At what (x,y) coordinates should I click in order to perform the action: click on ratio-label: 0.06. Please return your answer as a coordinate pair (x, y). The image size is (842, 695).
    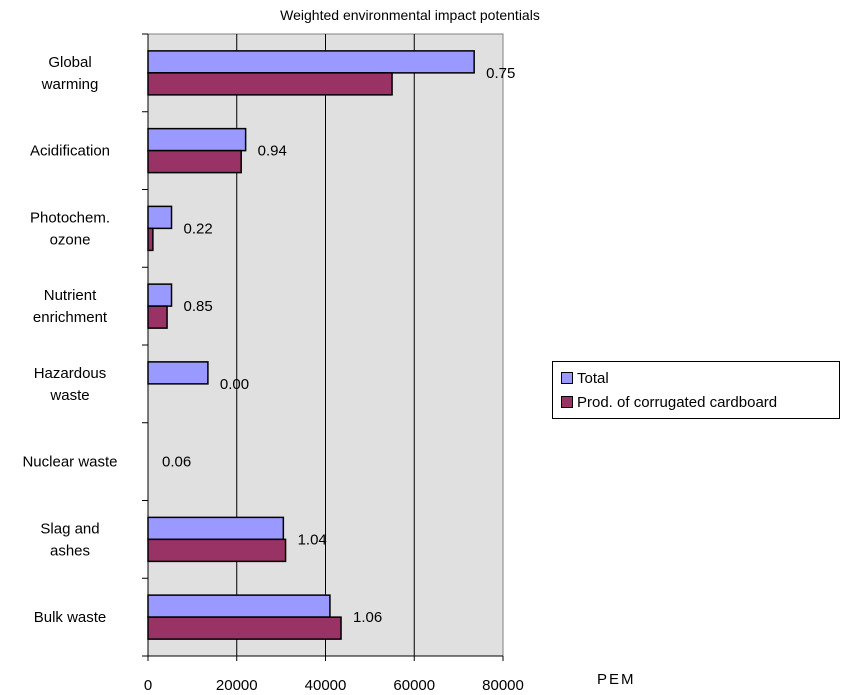
    Looking at the image, I should click on (176, 462).